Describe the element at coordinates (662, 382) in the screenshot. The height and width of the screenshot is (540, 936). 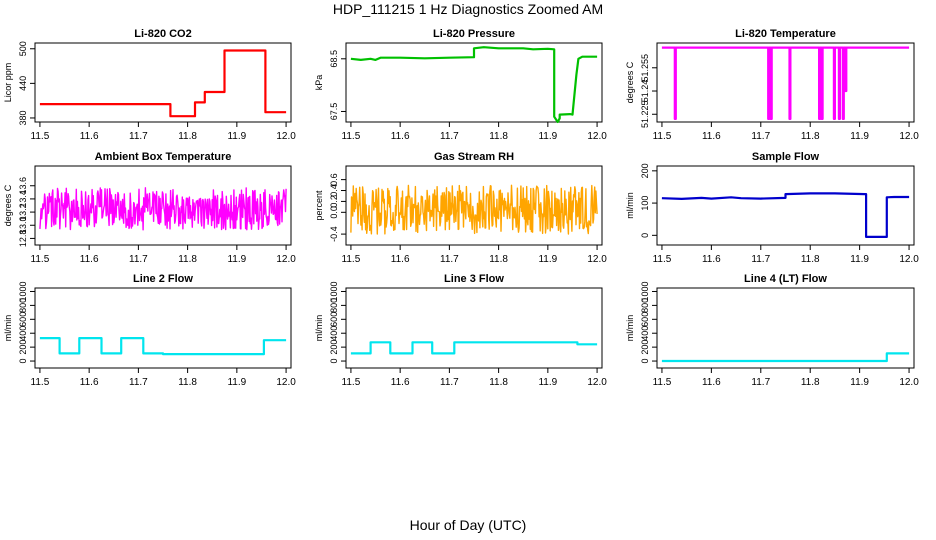
I see `panel-9-xtick-label: 11.5` at that location.